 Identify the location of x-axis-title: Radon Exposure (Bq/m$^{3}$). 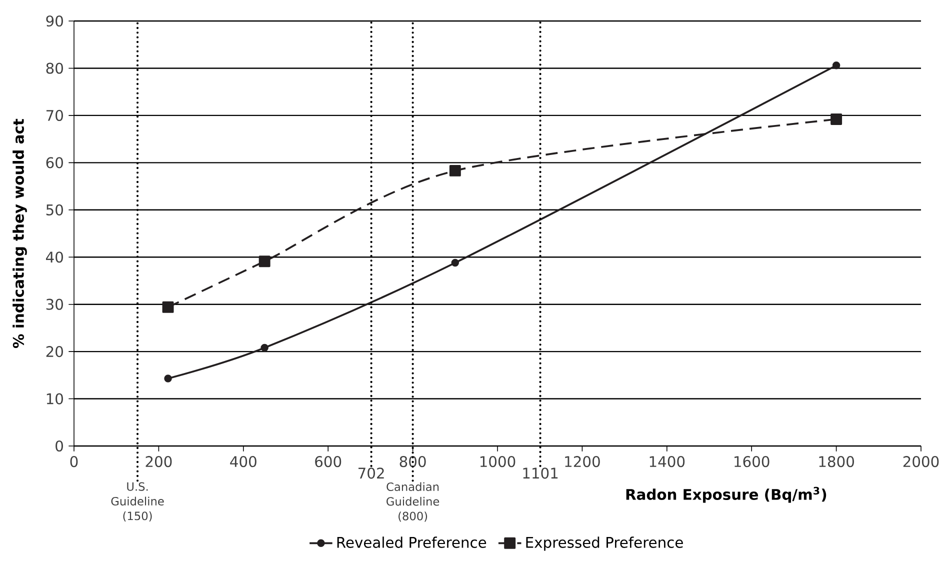
(726, 494).